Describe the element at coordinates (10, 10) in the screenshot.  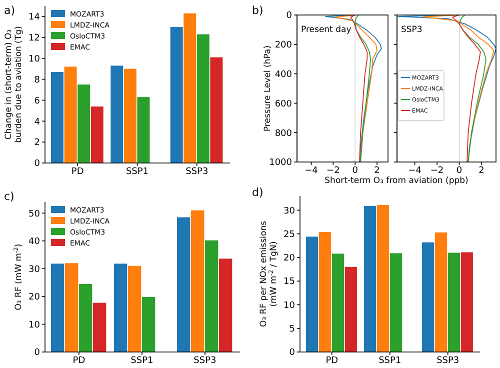
I see `chart-title: a)` at that location.